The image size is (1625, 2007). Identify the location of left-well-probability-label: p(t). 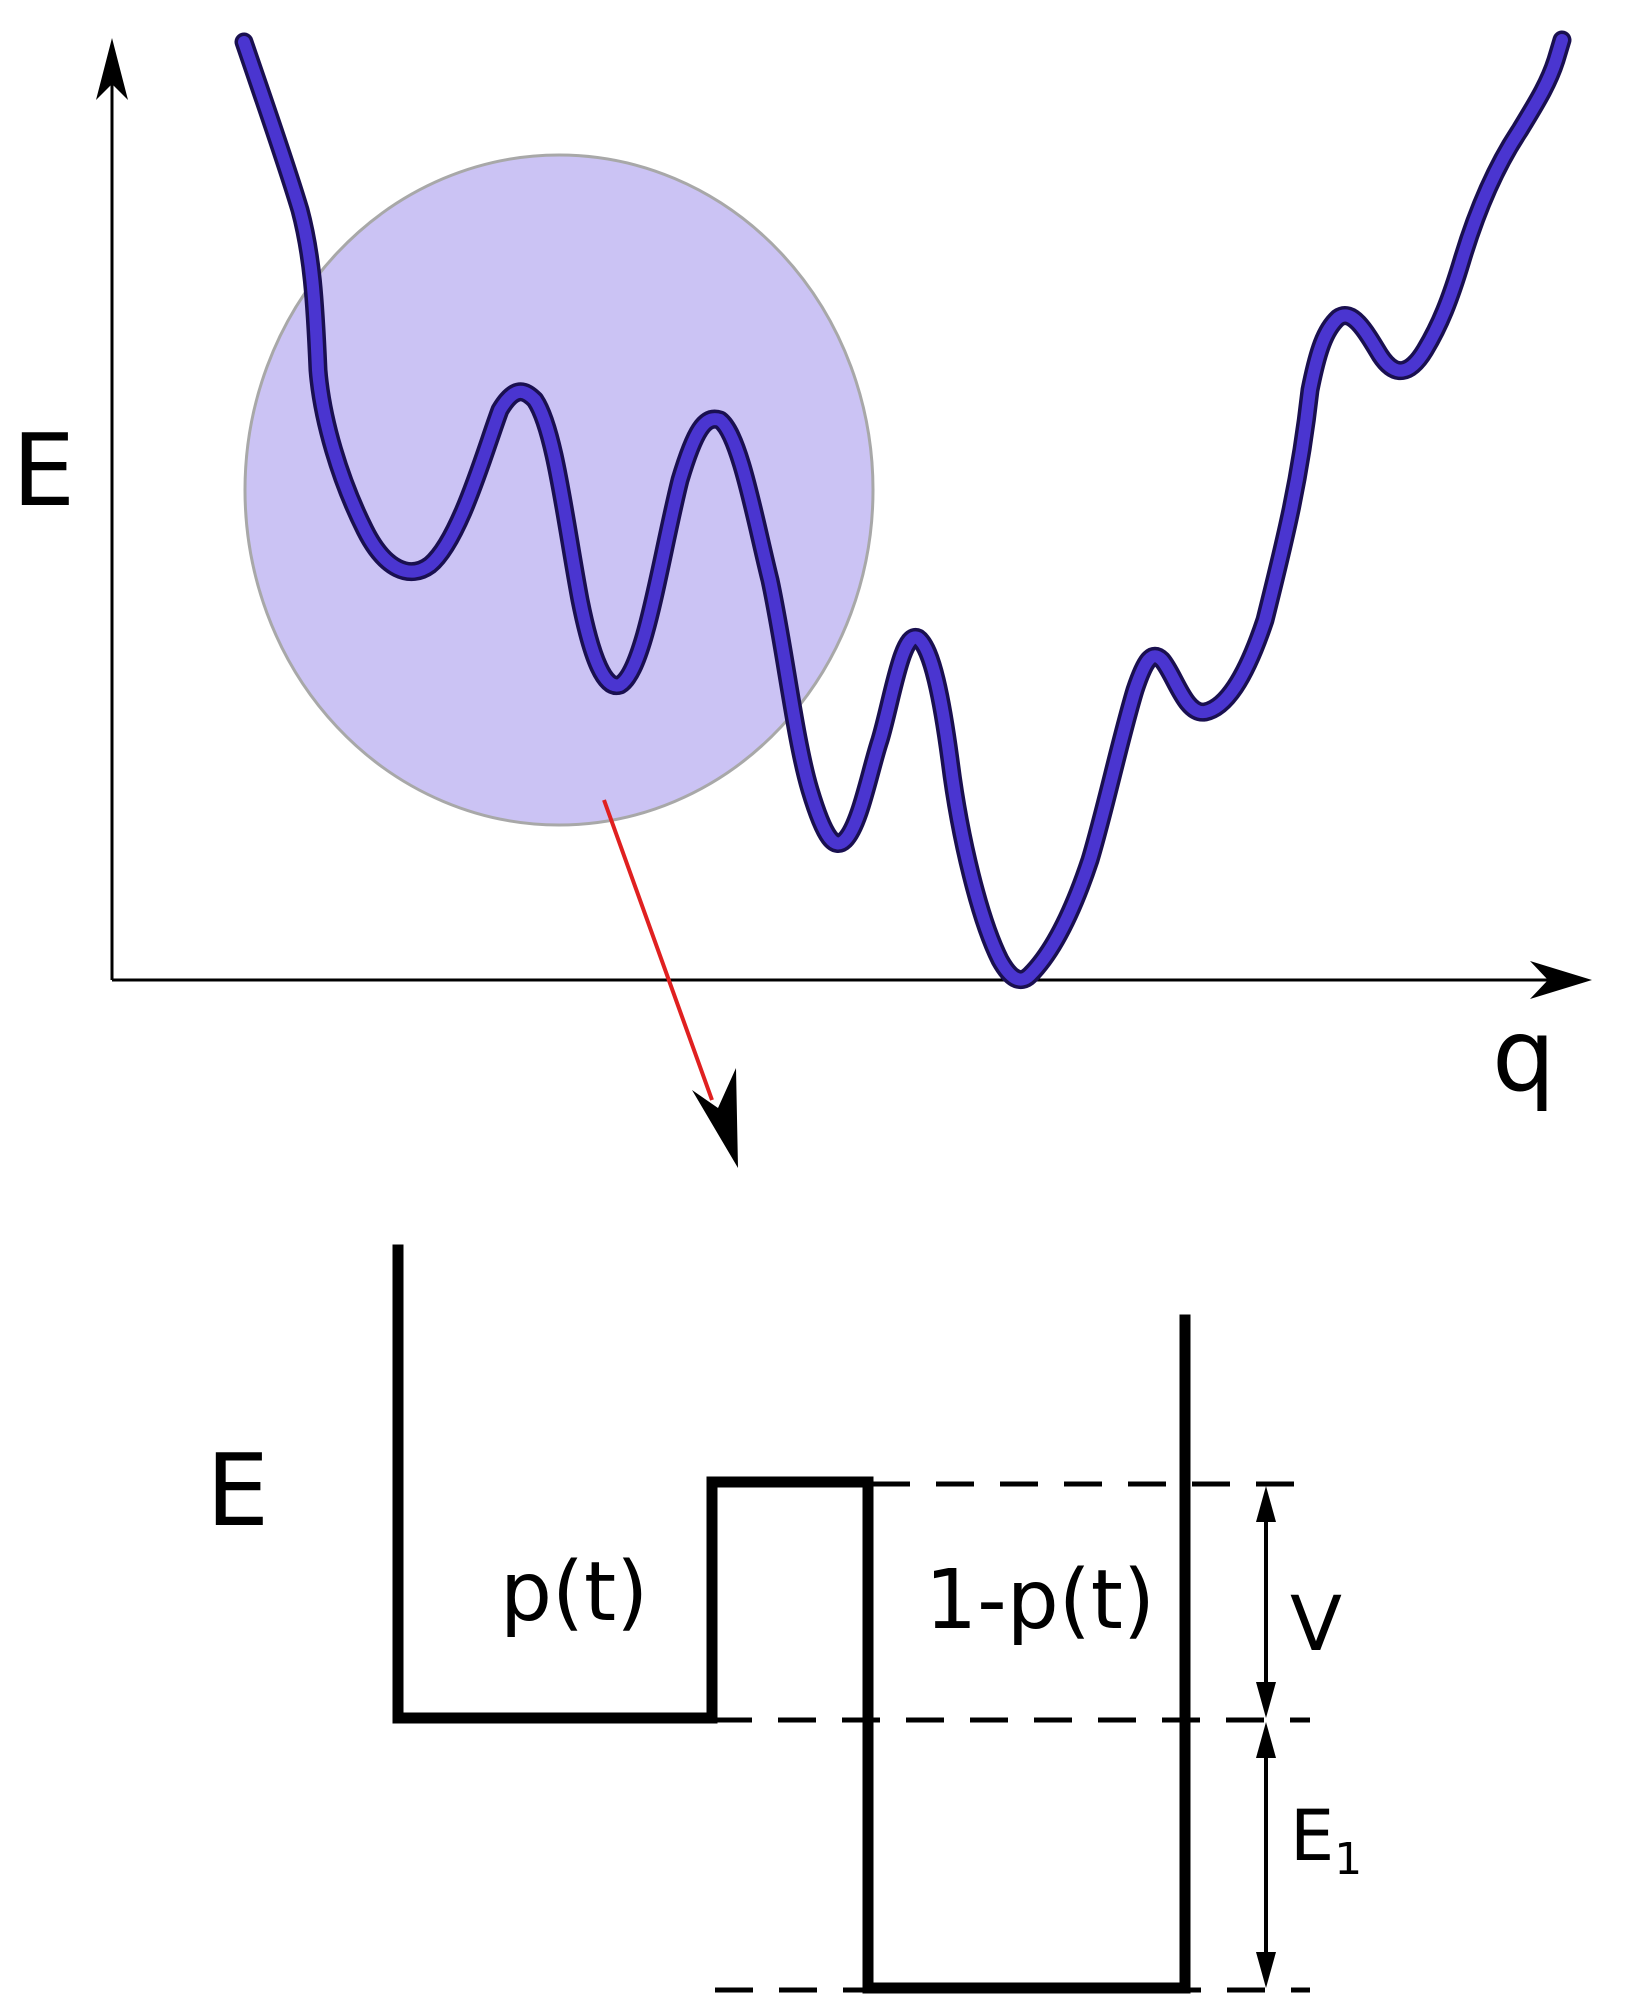
(574, 1592).